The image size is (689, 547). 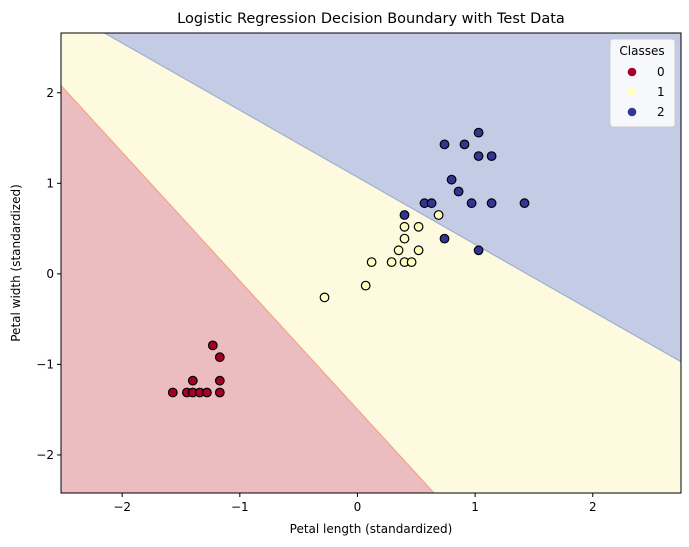 I want to click on y-tick-label: 1, so click(x=50, y=183).